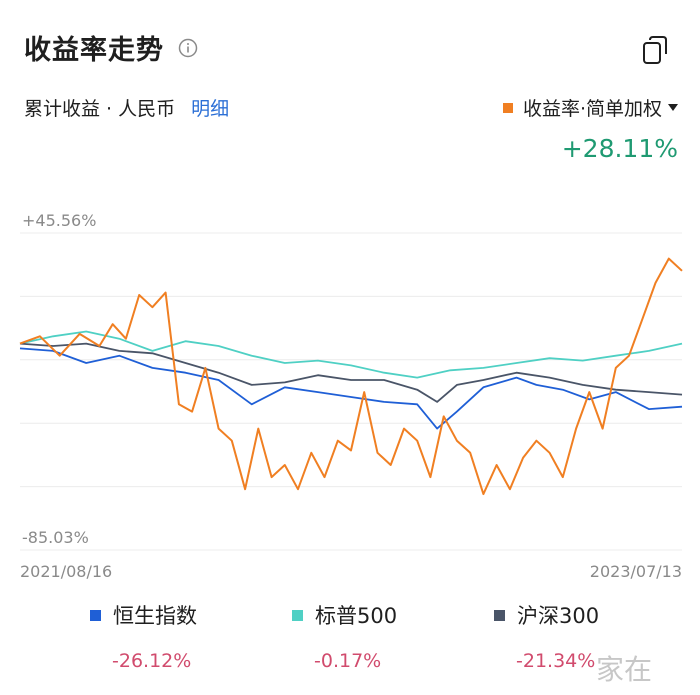 Image resolution: width=700 pixels, height=695 pixels. What do you see at coordinates (507, 107) in the screenshot?
I see `mode-swatch` at bounding box center [507, 107].